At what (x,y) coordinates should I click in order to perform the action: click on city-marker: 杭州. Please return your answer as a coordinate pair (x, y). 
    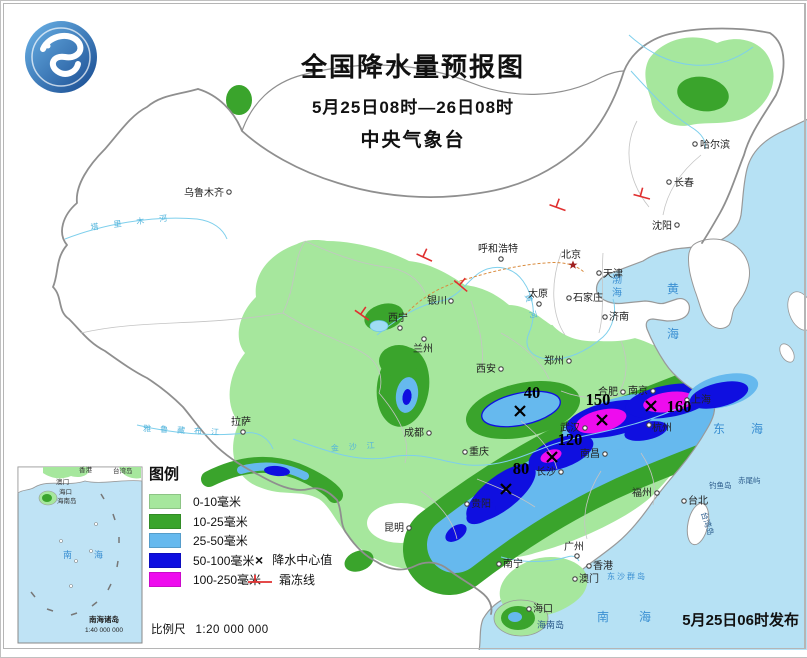
    Looking at the image, I should click on (659, 427).